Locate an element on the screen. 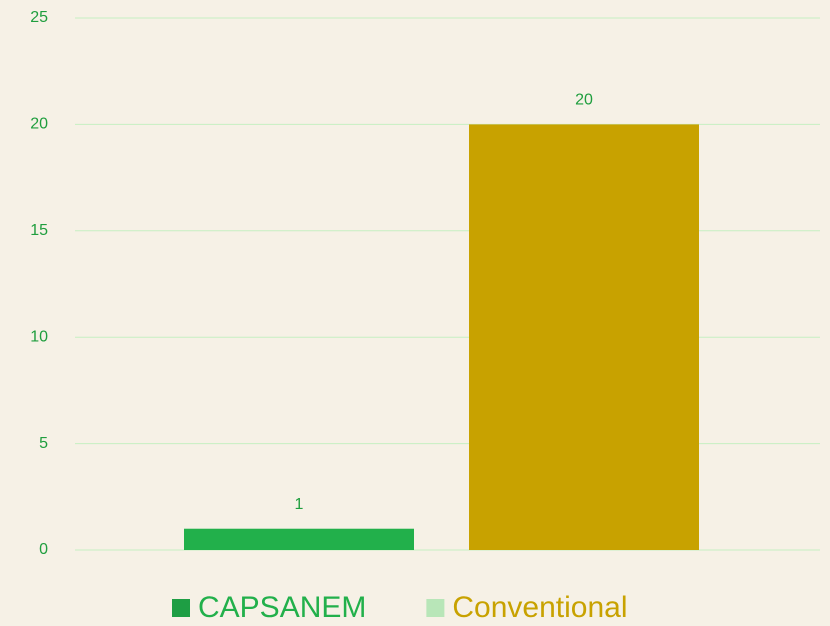 This screenshot has width=830, height=626. y-tick-label: 0 is located at coordinates (43, 549).